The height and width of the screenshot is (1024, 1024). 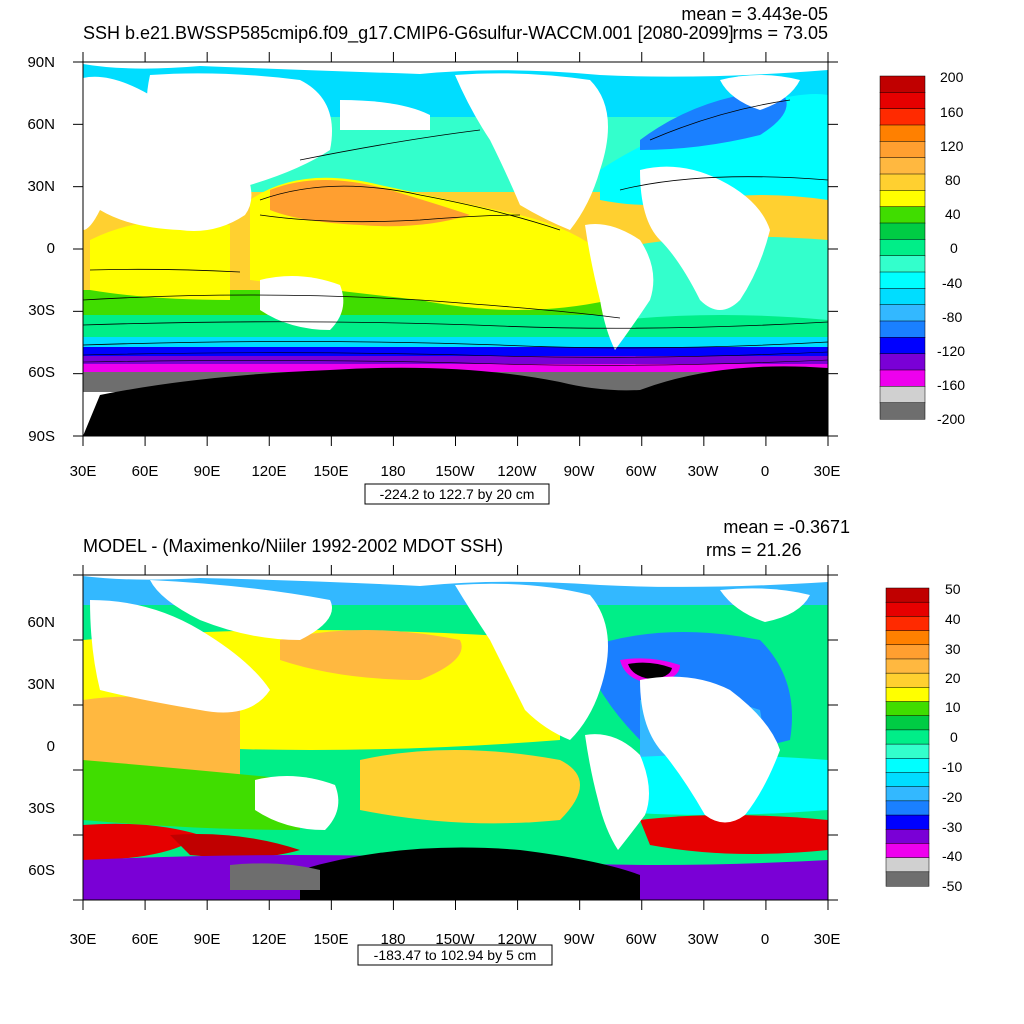 I want to click on p2-xtick-11: 0, so click(x=765, y=939).